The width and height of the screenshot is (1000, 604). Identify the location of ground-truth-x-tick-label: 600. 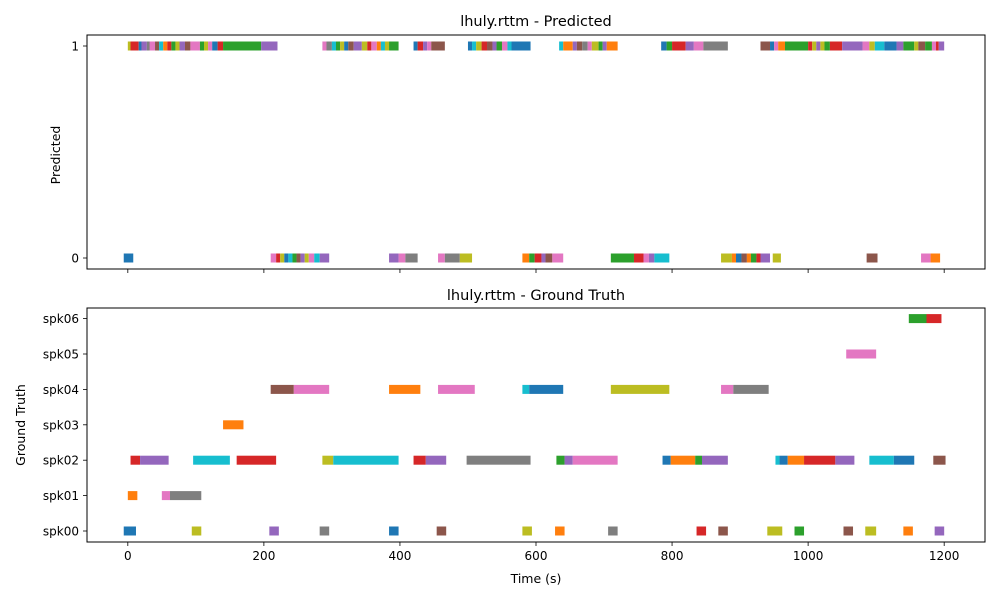
(536, 556).